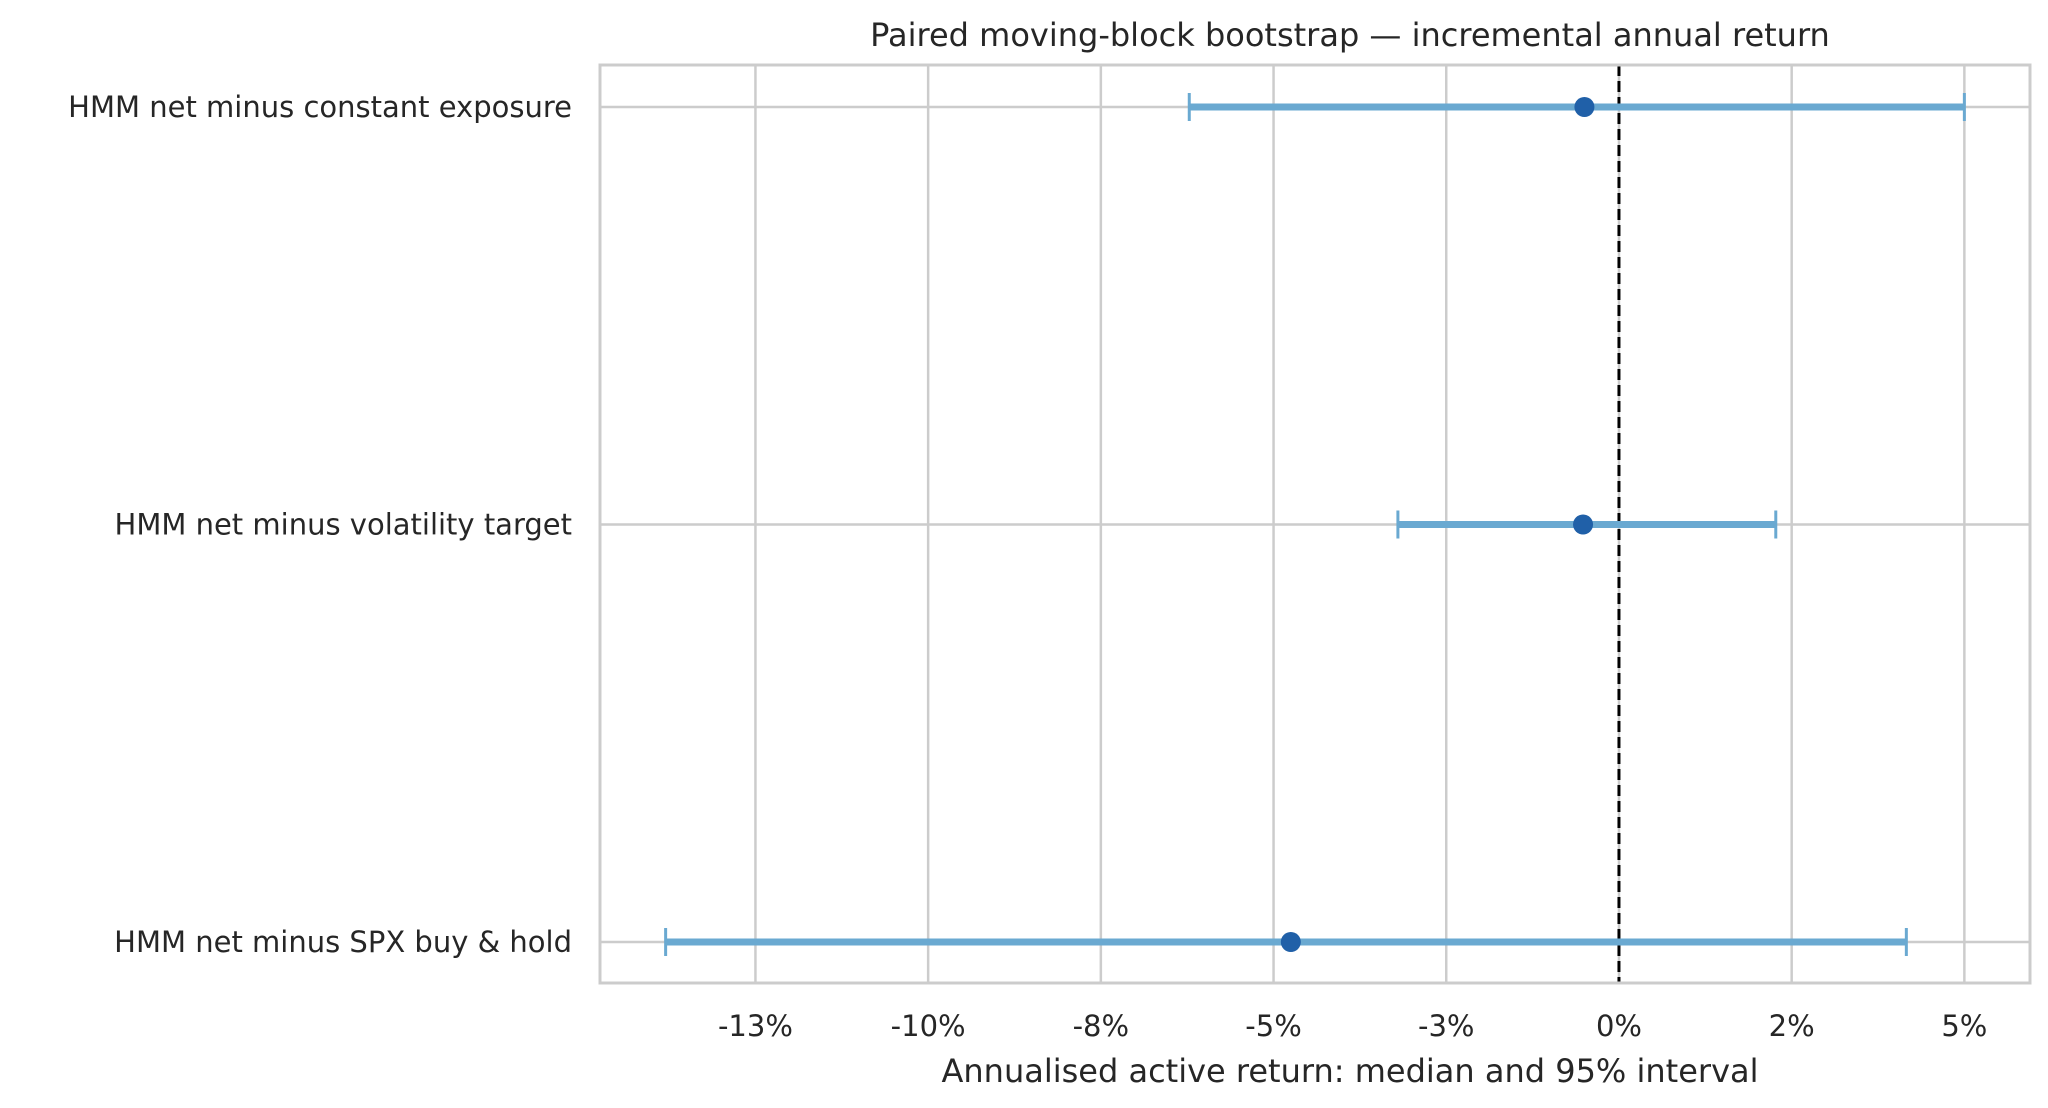  Describe the element at coordinates (1101, 1026) in the screenshot. I see `x-tick-label: -8%` at that location.